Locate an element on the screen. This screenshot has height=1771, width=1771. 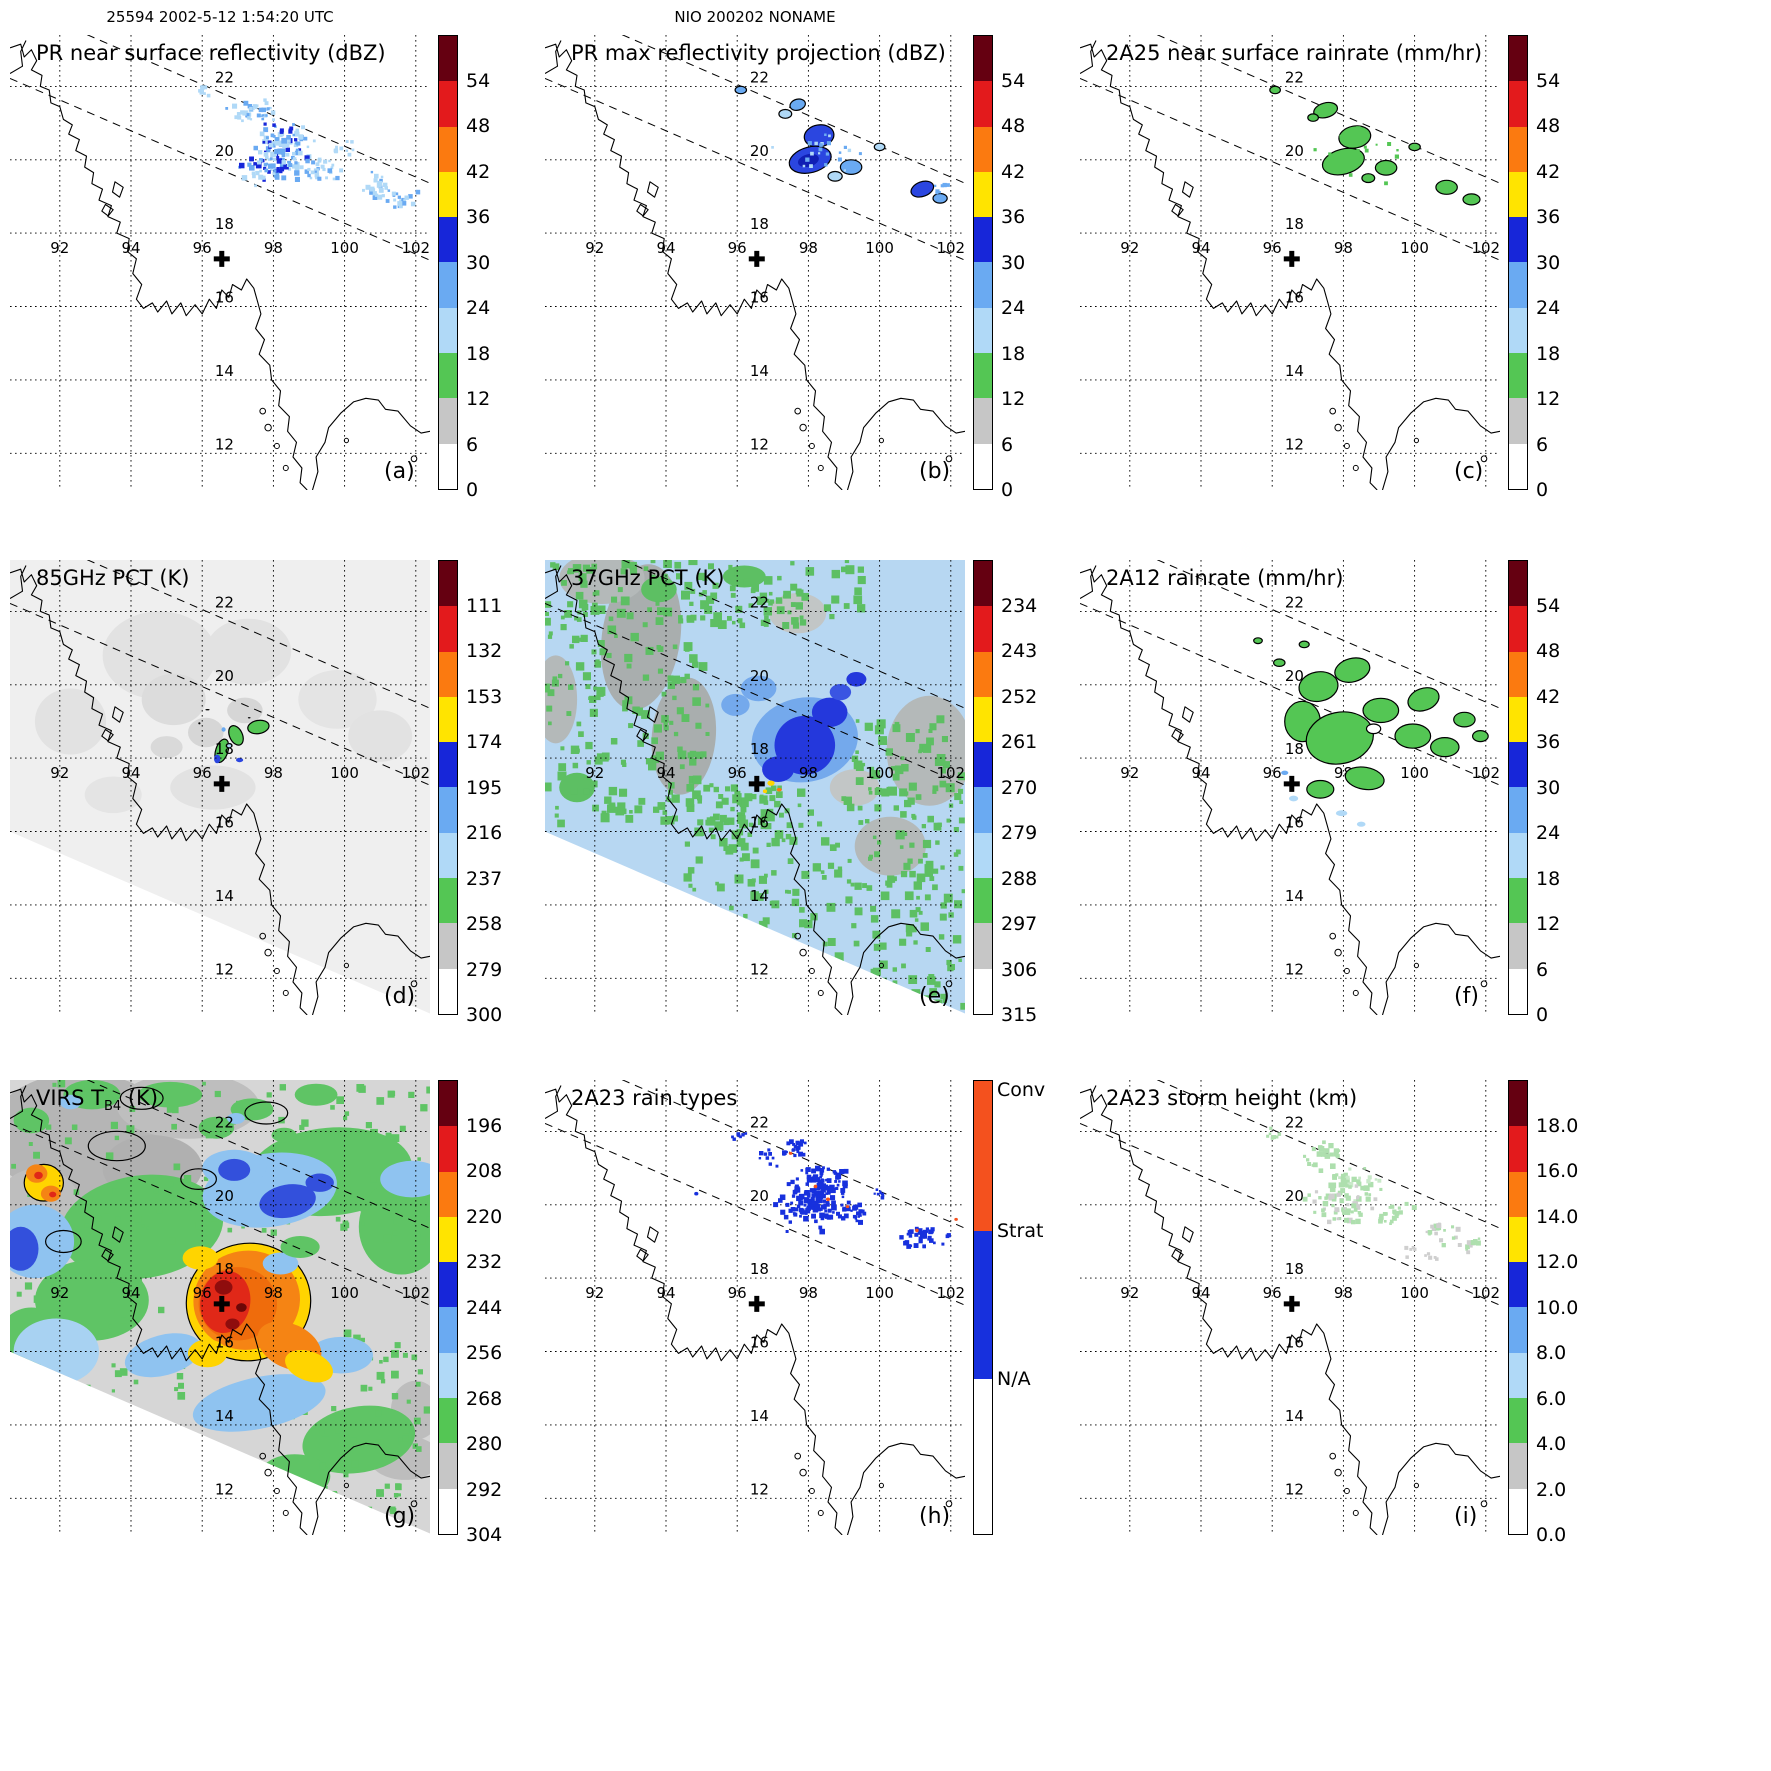
panel-title-text: 2A12 rainrate (mm/hr) is located at coordinates (1225, 578).